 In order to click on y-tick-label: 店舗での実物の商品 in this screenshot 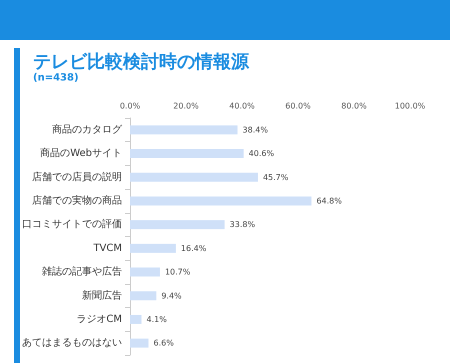, I will do `click(77, 200)`.